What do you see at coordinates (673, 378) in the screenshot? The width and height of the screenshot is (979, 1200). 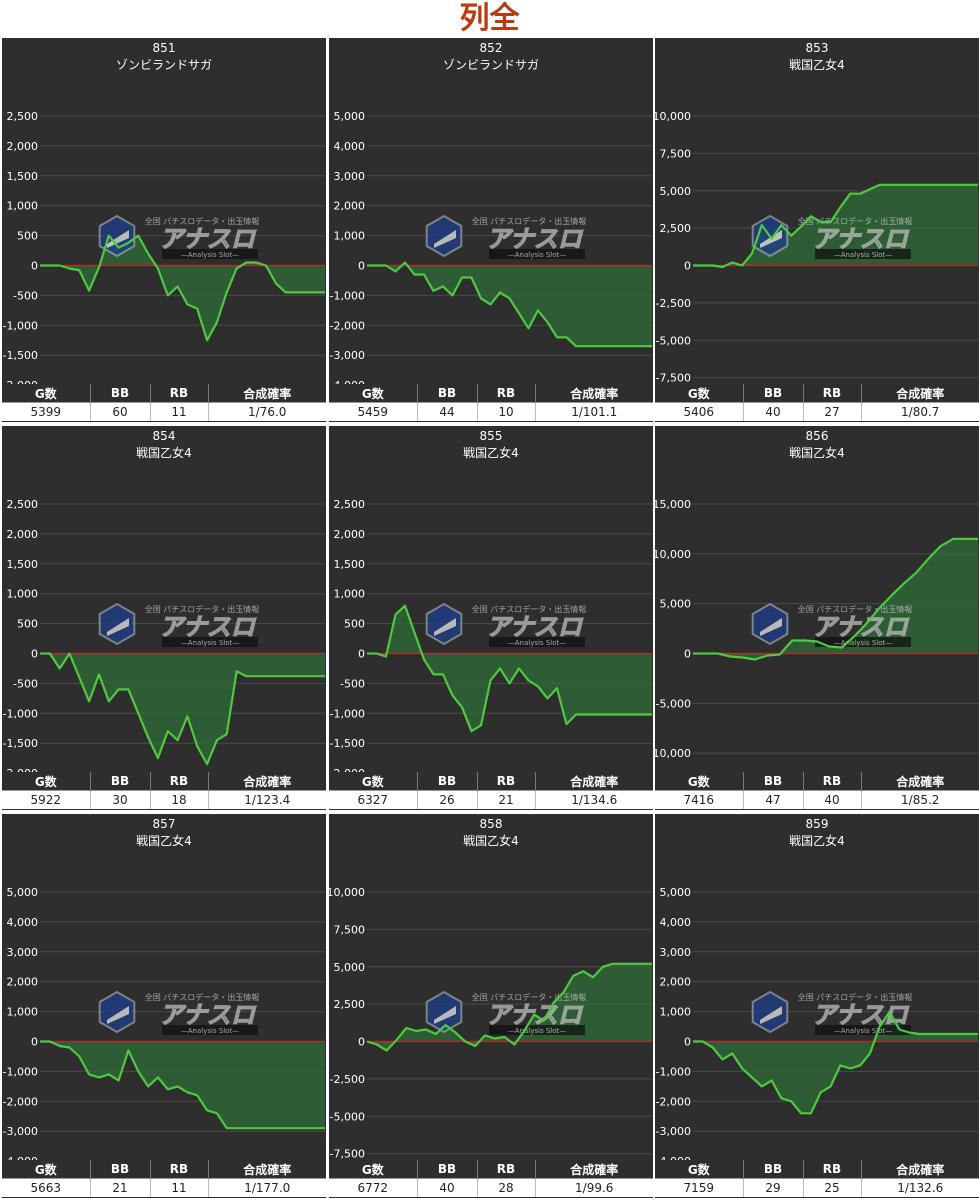 I see `y-tick-label: -7,500` at bounding box center [673, 378].